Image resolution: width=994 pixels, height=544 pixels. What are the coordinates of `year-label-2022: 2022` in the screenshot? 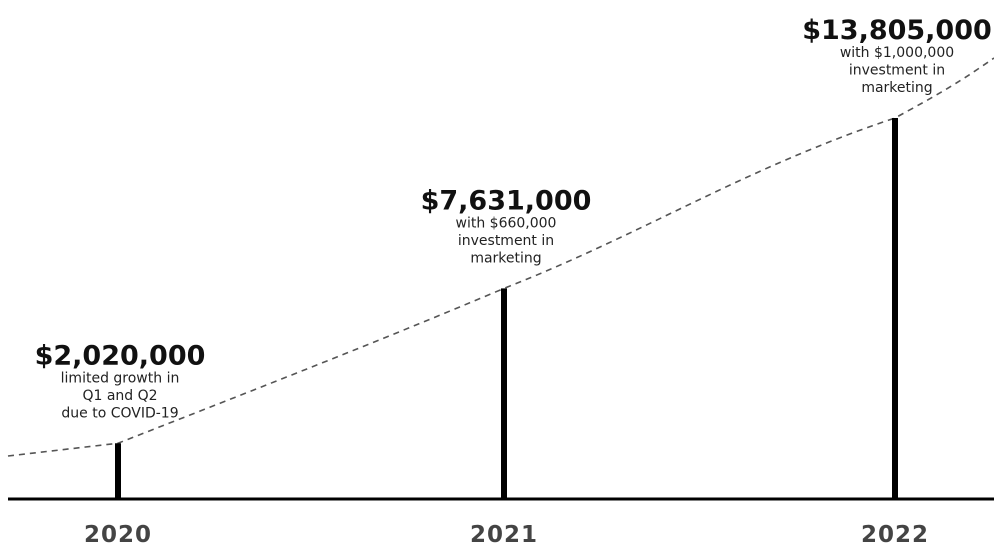 It's located at (895, 533).